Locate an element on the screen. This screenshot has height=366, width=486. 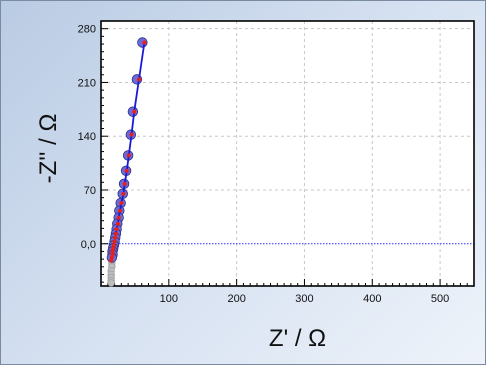
y-tick-label: 70 is located at coordinates (90, 191).